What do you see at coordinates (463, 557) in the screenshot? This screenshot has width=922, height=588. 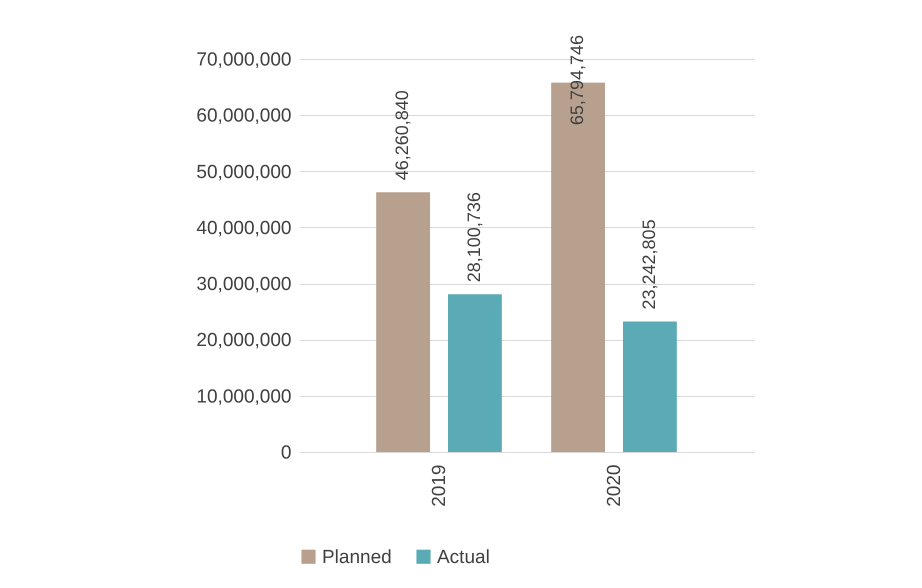 I see `legend-label: Actual` at bounding box center [463, 557].